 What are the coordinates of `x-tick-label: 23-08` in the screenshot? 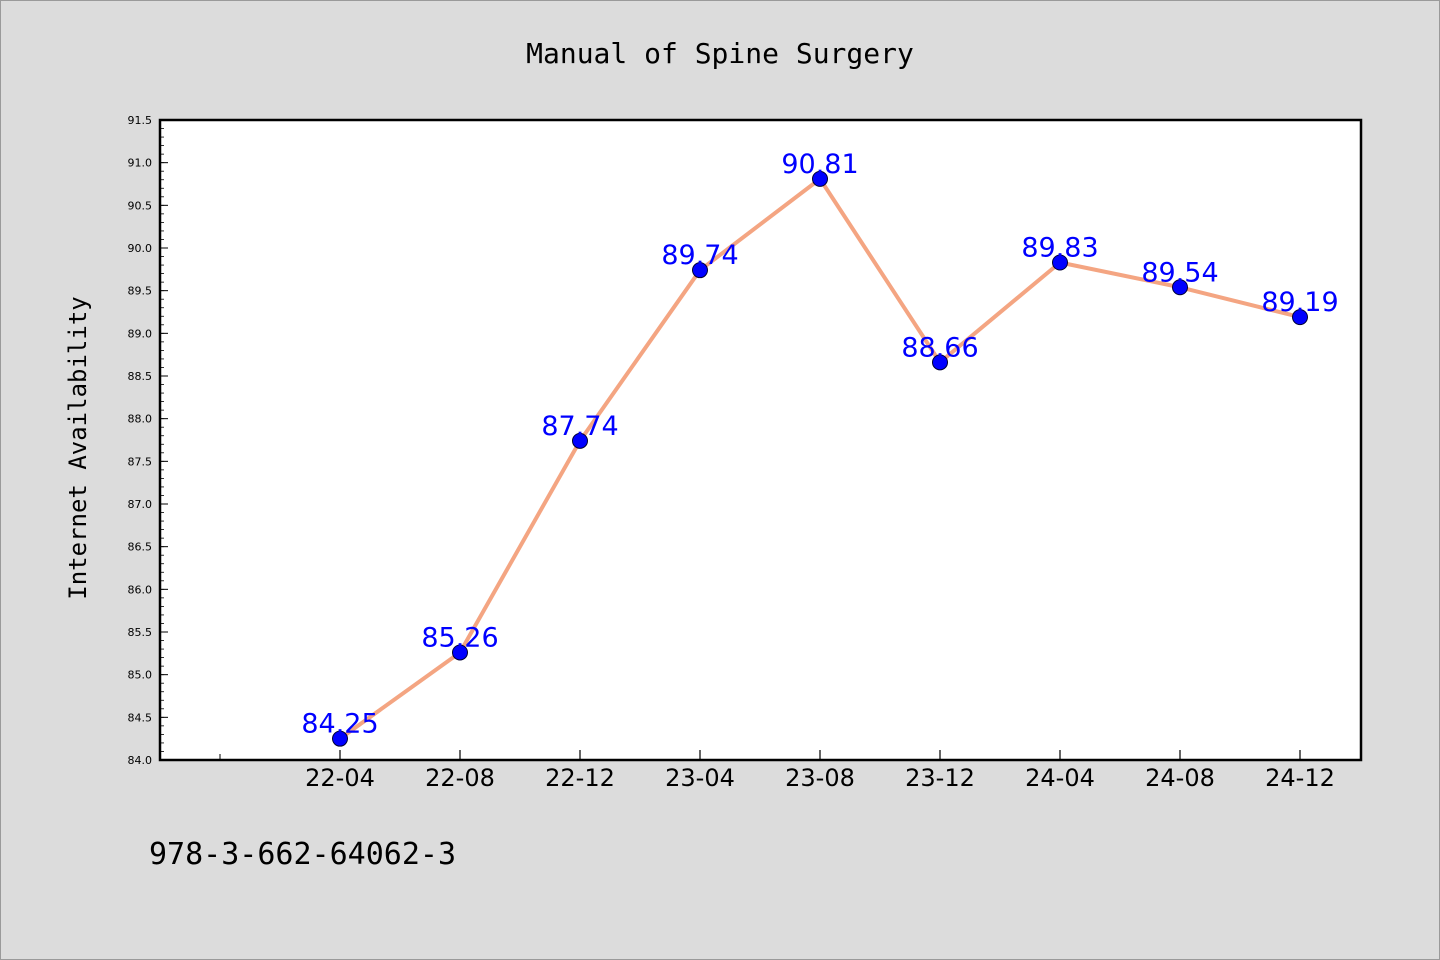 It's located at (820, 778).